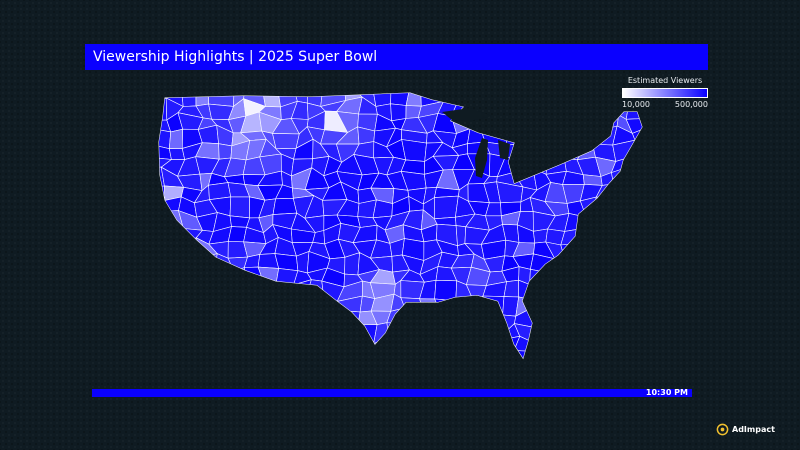  I want to click on timeline-progress-bar, so click(392, 393).